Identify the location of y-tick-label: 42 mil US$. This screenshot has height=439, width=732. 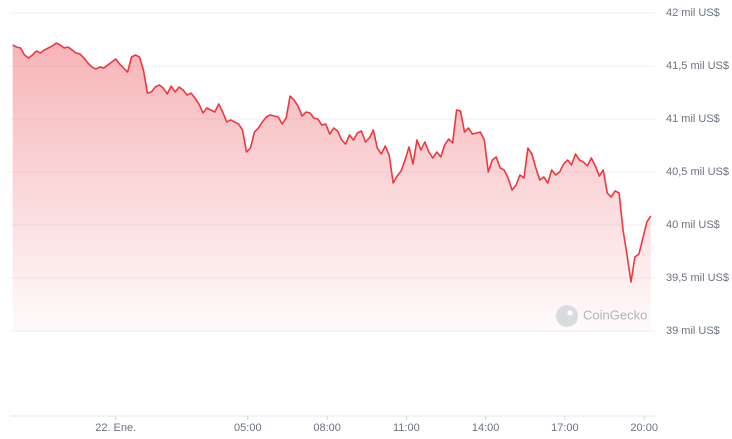
(693, 13).